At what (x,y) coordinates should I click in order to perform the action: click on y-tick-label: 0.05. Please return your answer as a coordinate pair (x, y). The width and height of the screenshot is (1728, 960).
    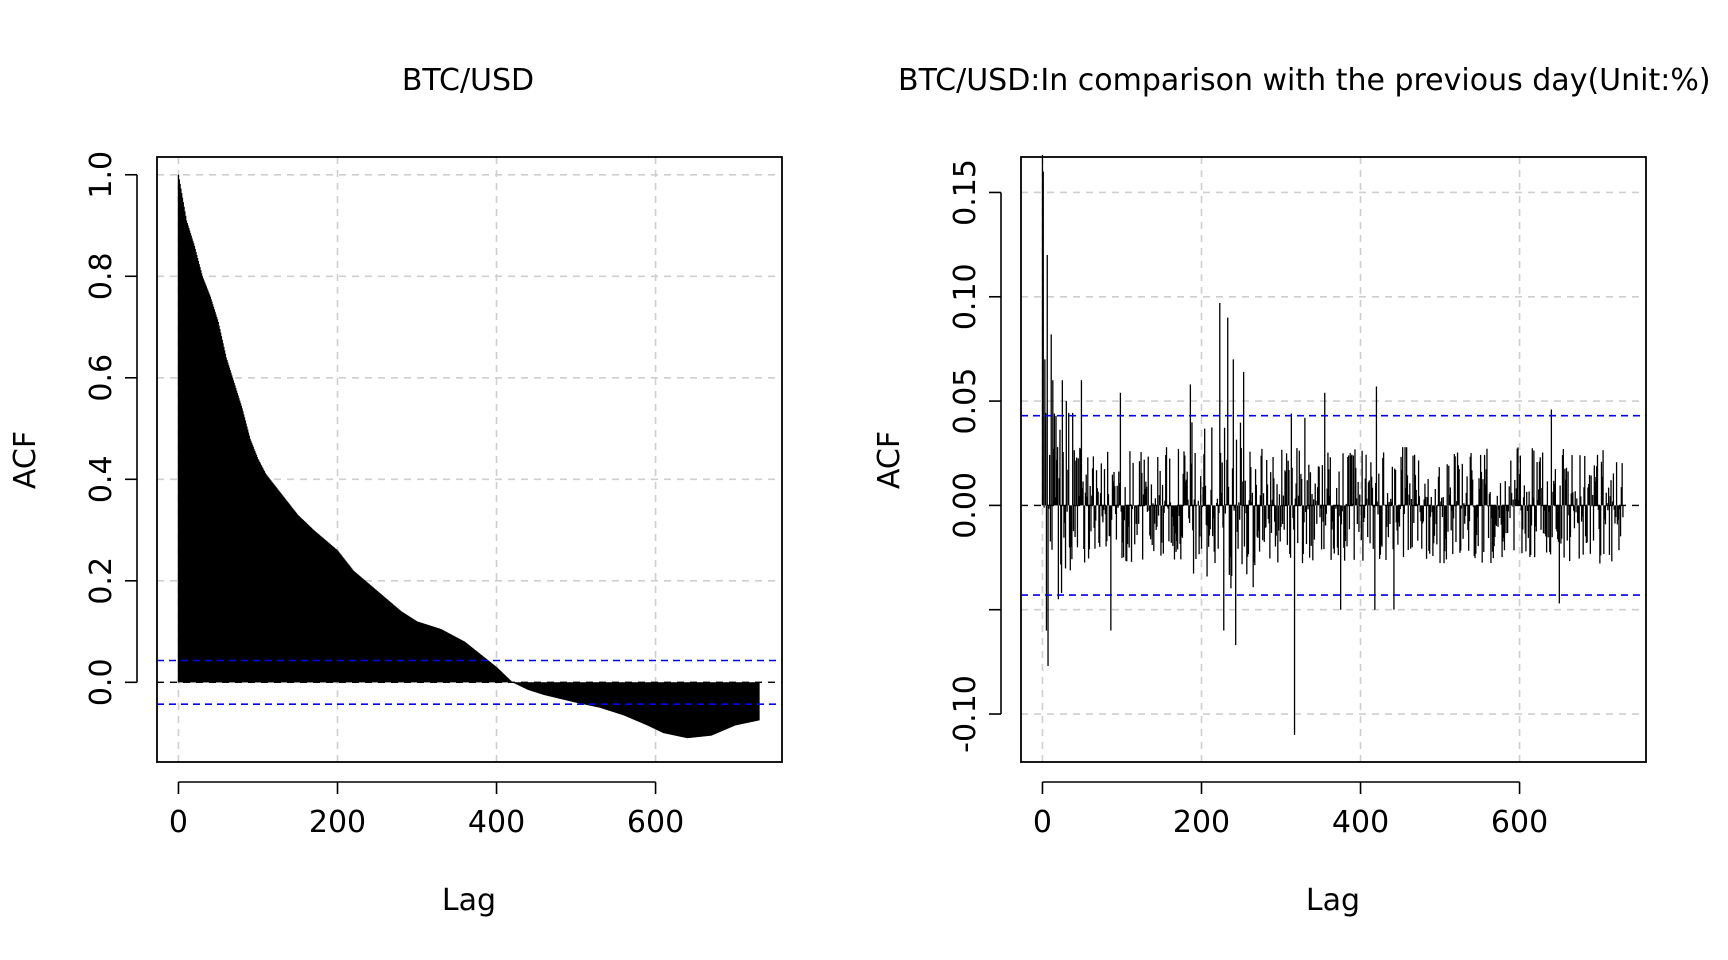
    Looking at the image, I should click on (965, 401).